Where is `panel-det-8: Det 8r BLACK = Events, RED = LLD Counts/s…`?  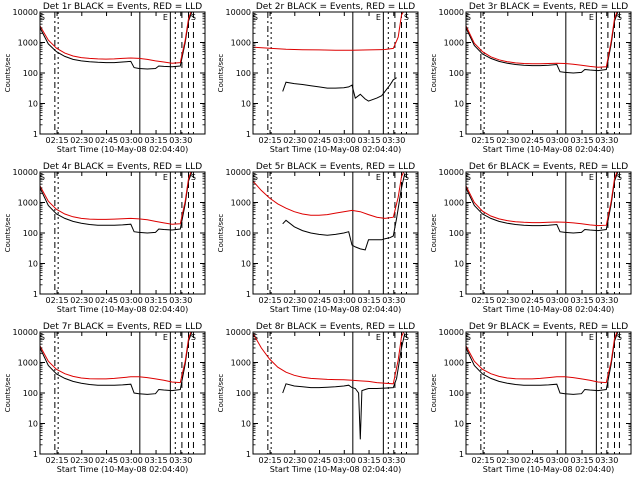 panel-det-8: Det 8r BLACK = Events, RED = LLD Counts/s… is located at coordinates (318, 398).